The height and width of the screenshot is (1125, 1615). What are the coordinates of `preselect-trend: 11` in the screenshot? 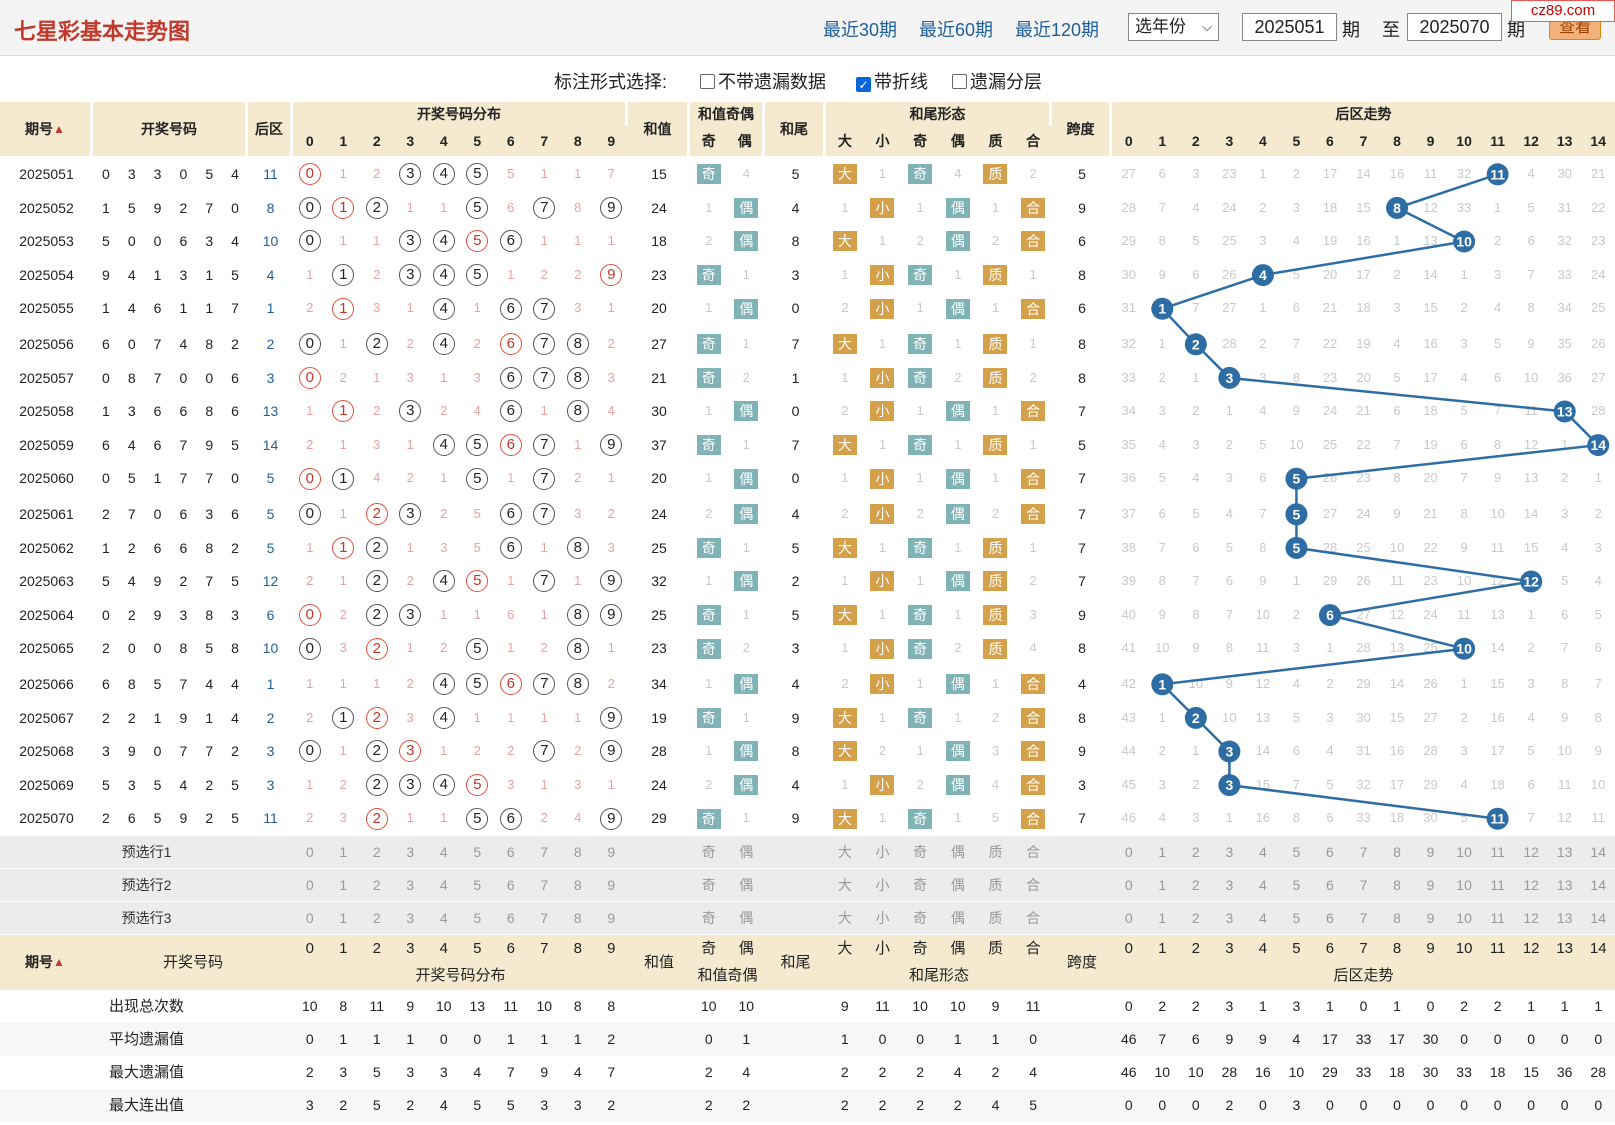 It's located at (1497, 885).